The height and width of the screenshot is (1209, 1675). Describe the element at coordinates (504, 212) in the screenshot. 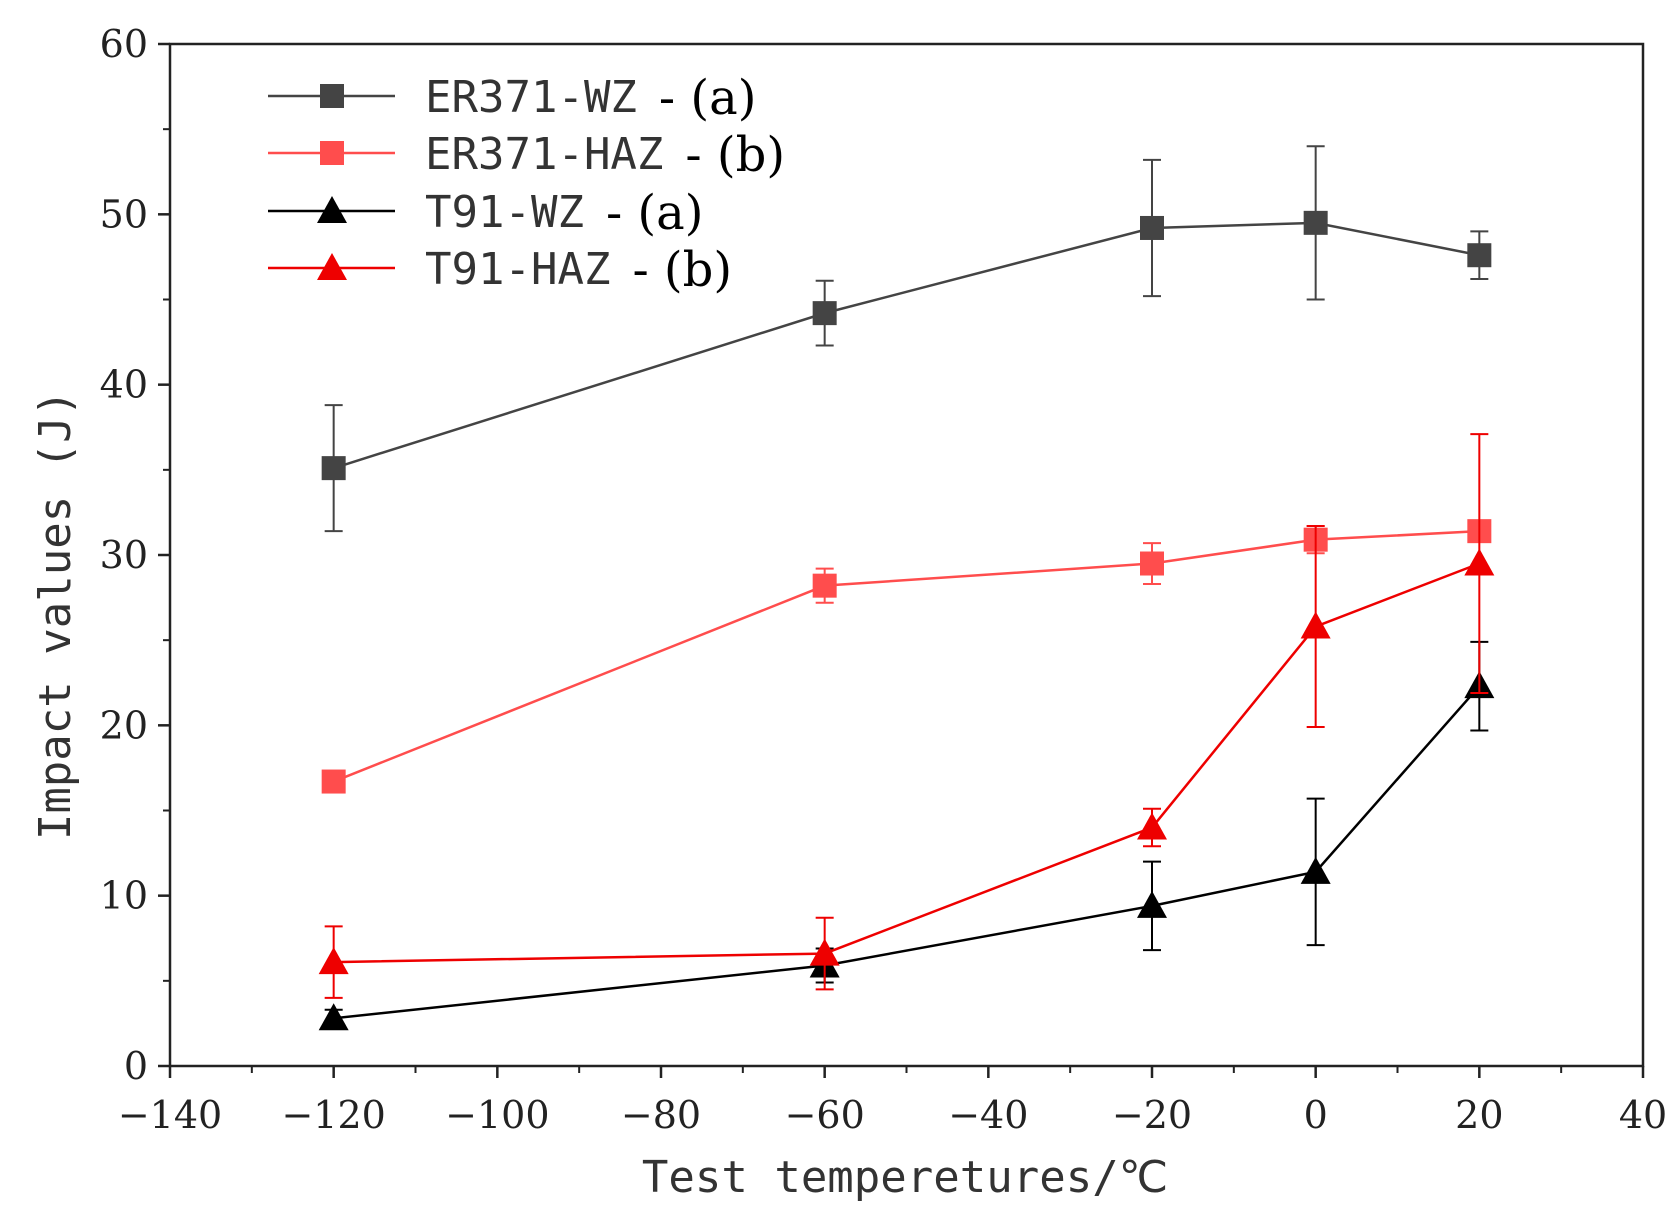

I see `legend-label: T91-WZ` at that location.